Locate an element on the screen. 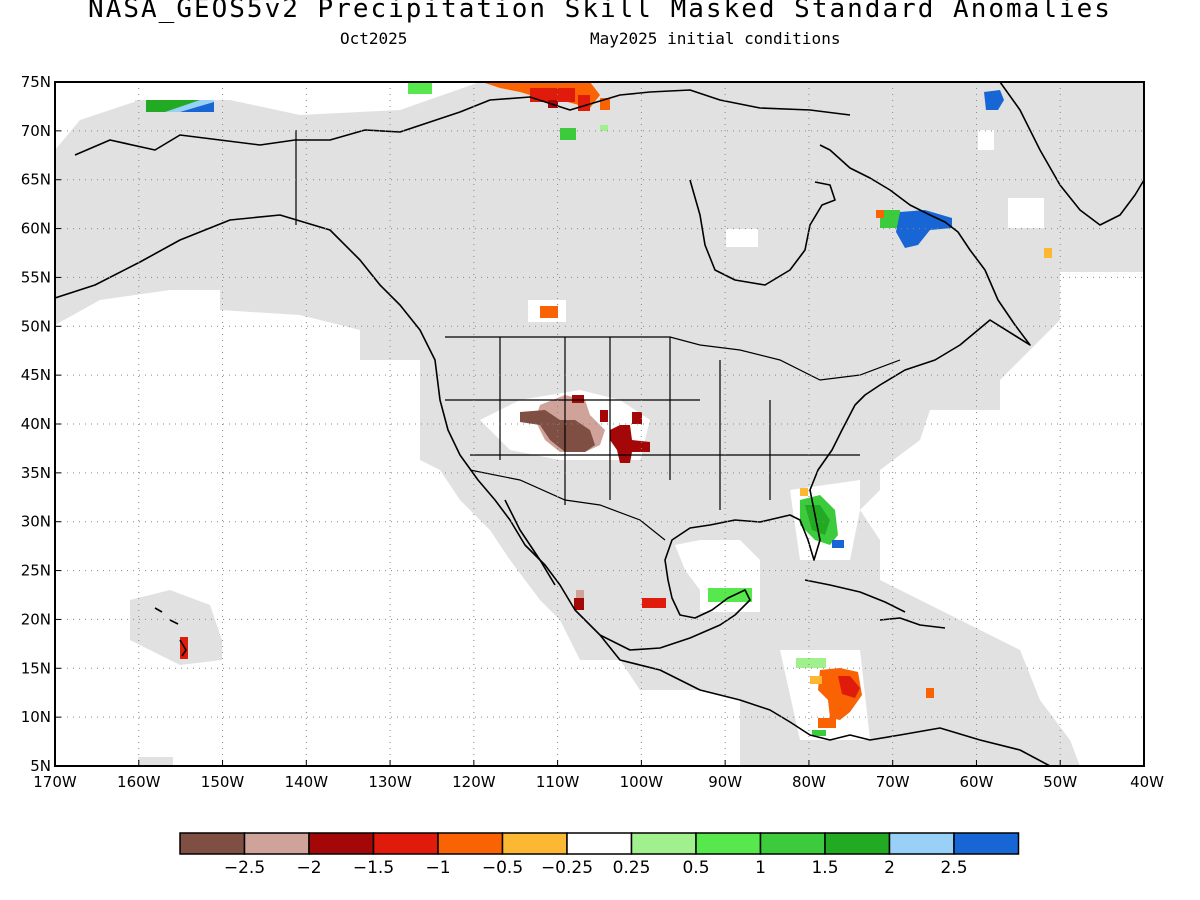 Image resolution: width=1200 pixels, height=900 pixels. longitude-tick-label: 40W is located at coordinates (1147, 782).